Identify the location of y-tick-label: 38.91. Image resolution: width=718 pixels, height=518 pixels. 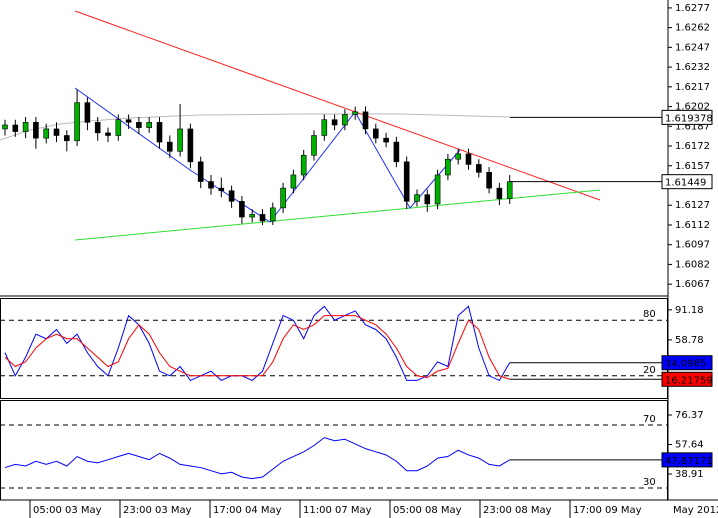
(689, 474).